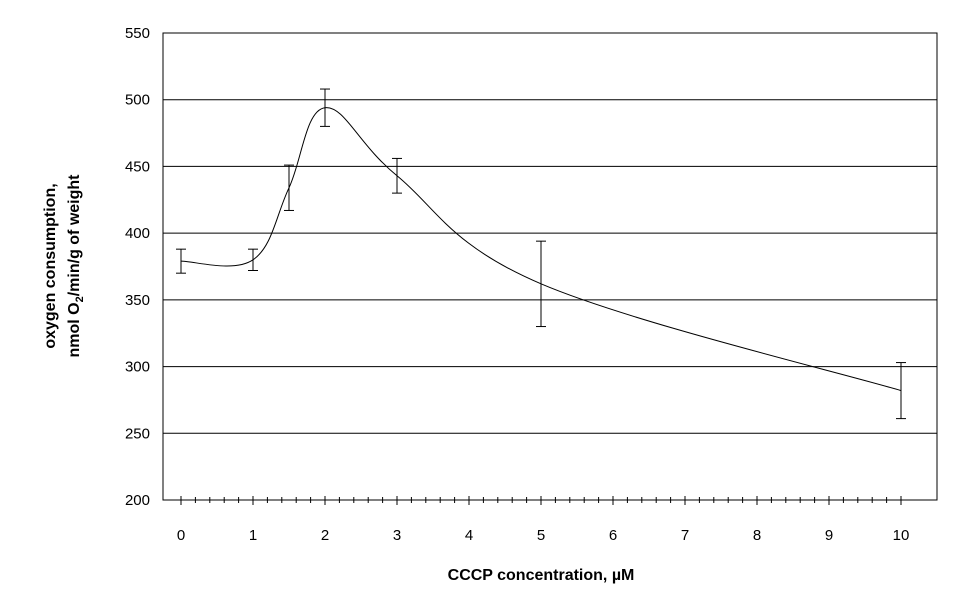 The image size is (974, 612). Describe the element at coordinates (541, 575) in the screenshot. I see `x-axis-title: CCCP concentration, µM` at that location.